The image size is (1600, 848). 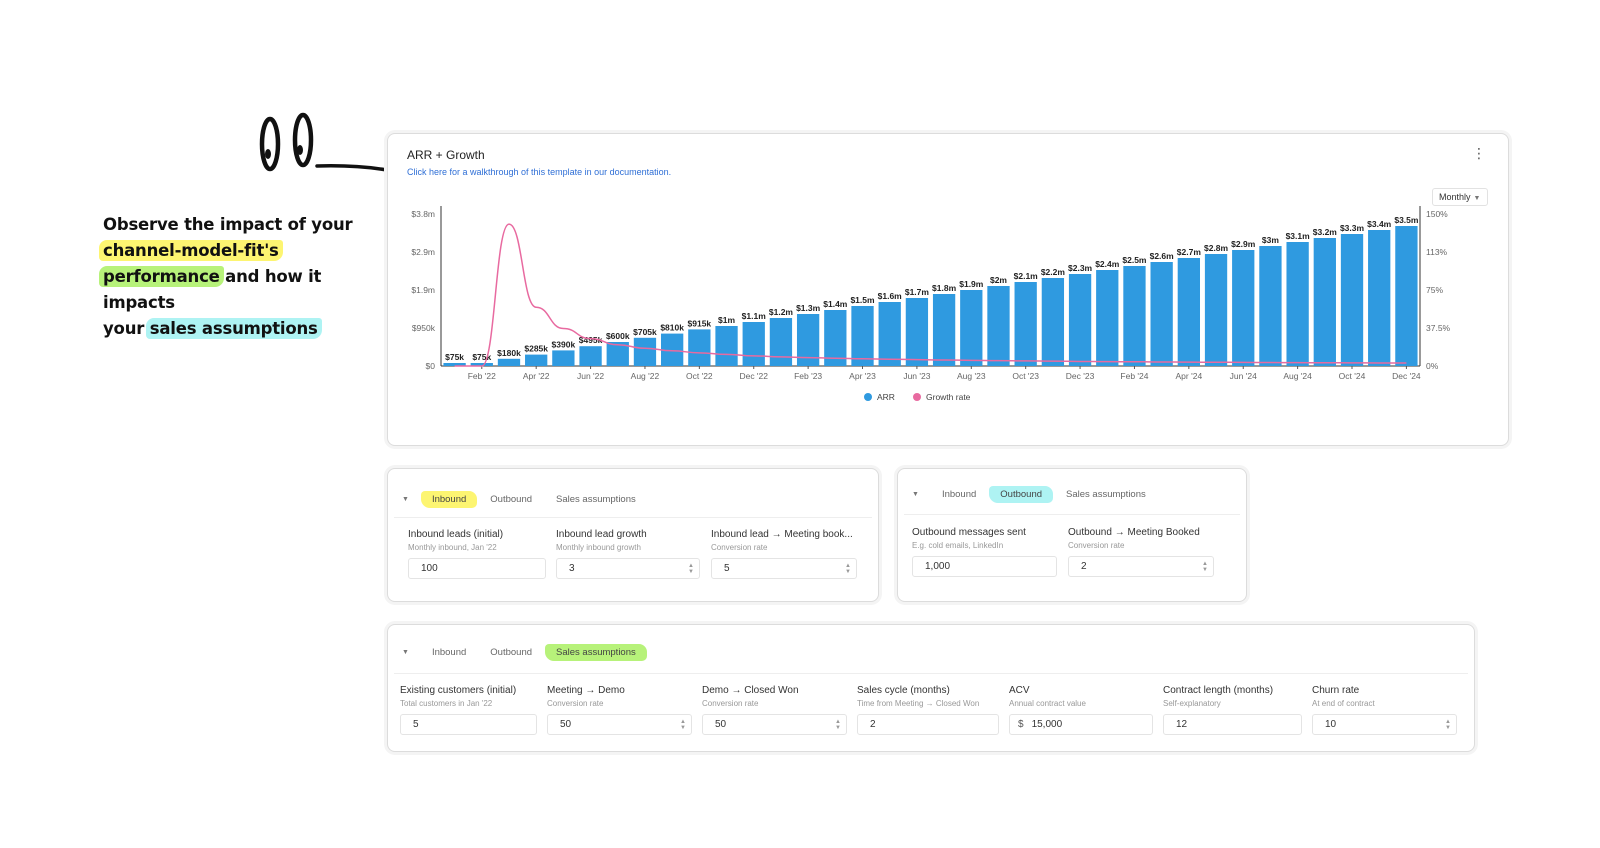 I want to click on demo-closed-won-input: 50 ▲ ▼, so click(x=774, y=724).